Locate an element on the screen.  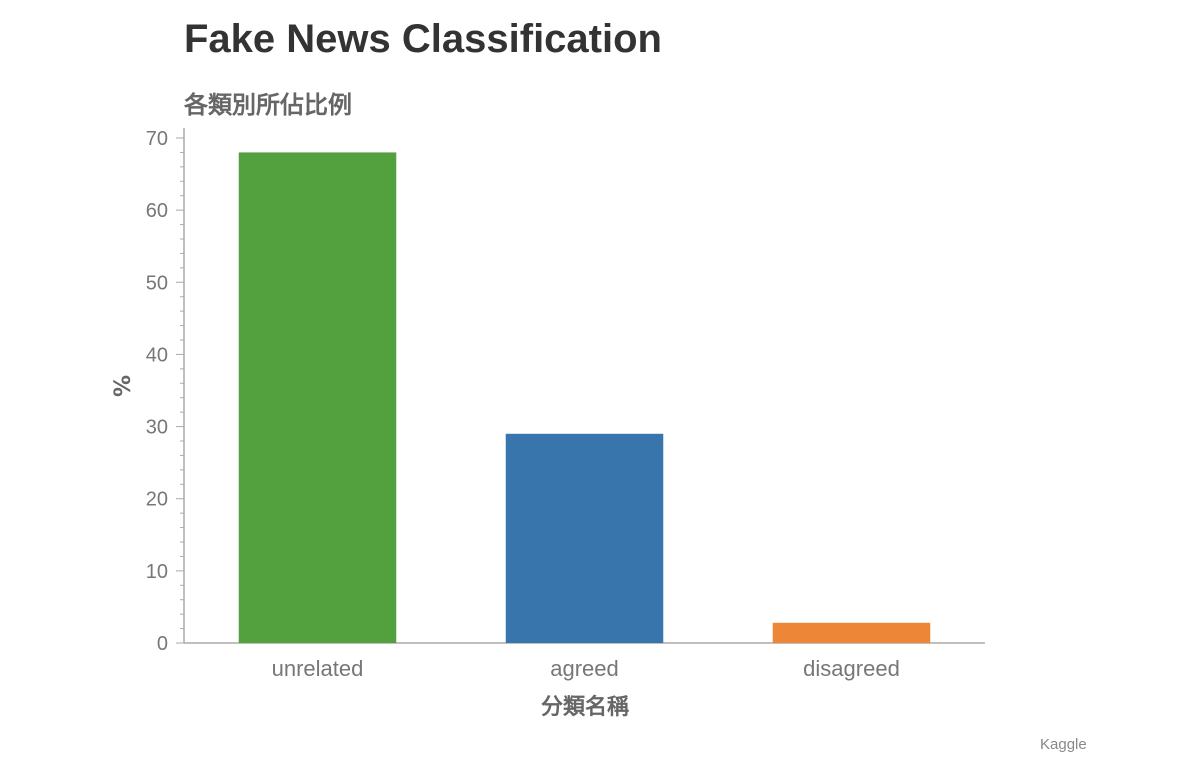
y-tick-label-50: 50 is located at coordinates (157, 283).